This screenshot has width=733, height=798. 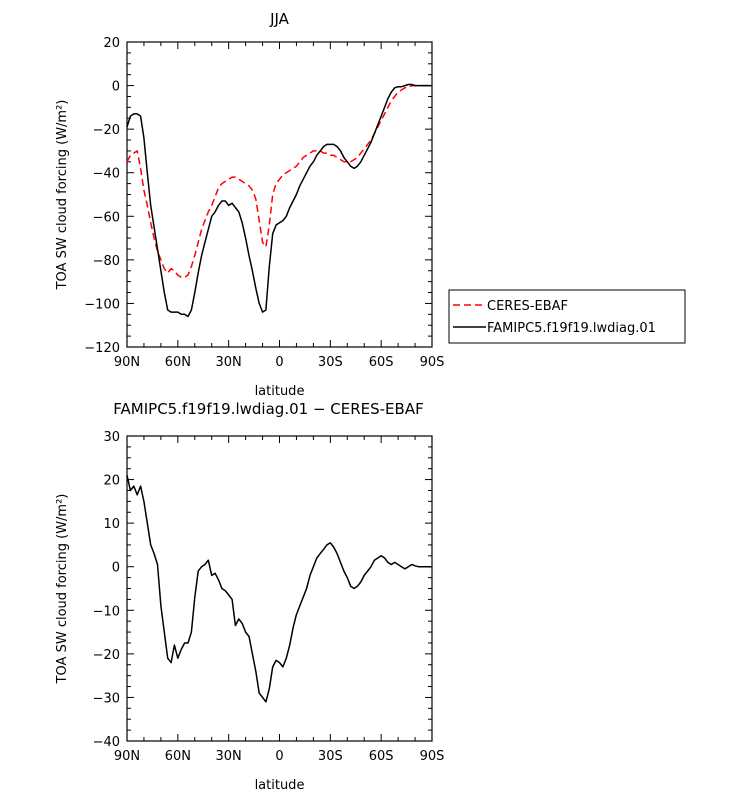 What do you see at coordinates (111, 524) in the screenshot?
I see `y-tick-label: 10` at bounding box center [111, 524].